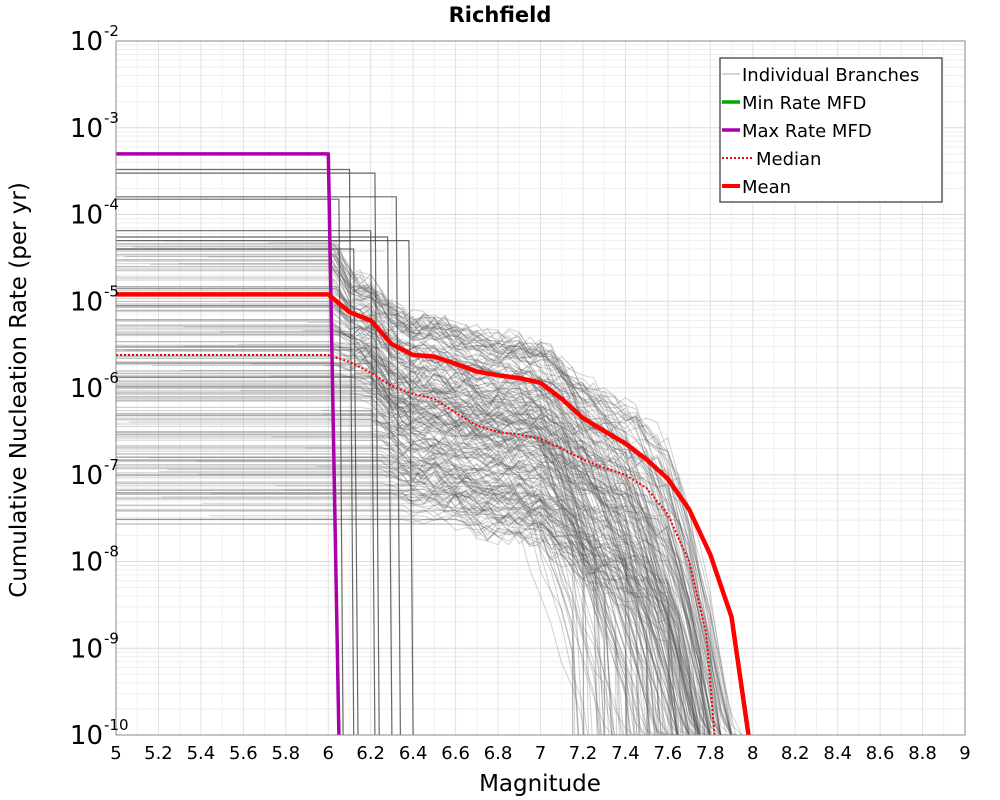 This screenshot has width=1000, height=800. I want to click on x-tick-label: 5.4, so click(201, 753).